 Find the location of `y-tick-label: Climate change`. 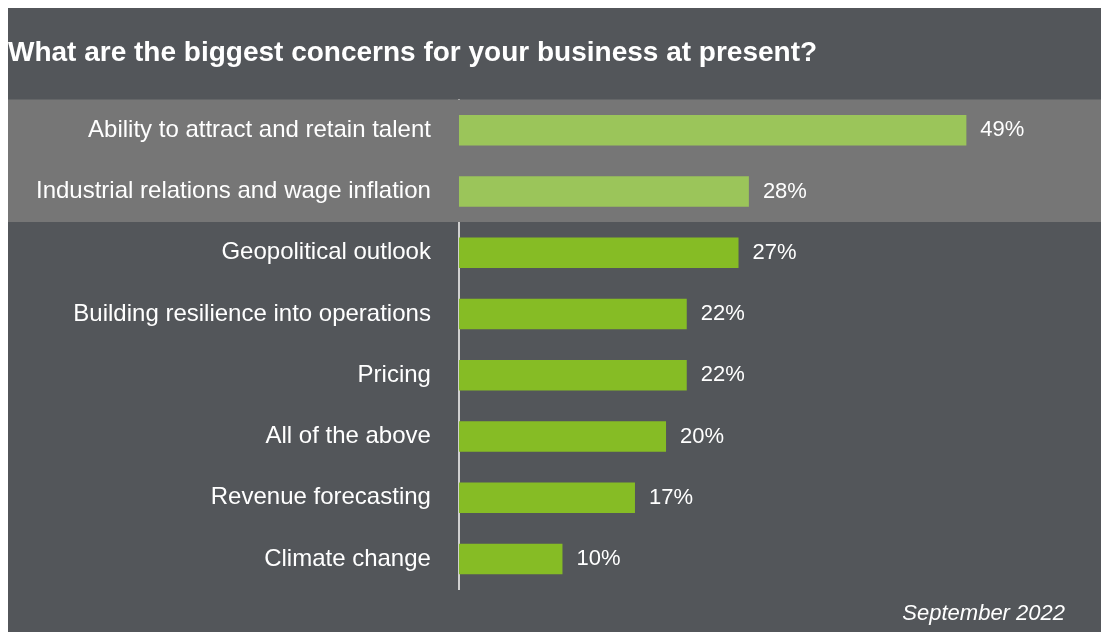

y-tick-label: Climate change is located at coordinates (347, 557).